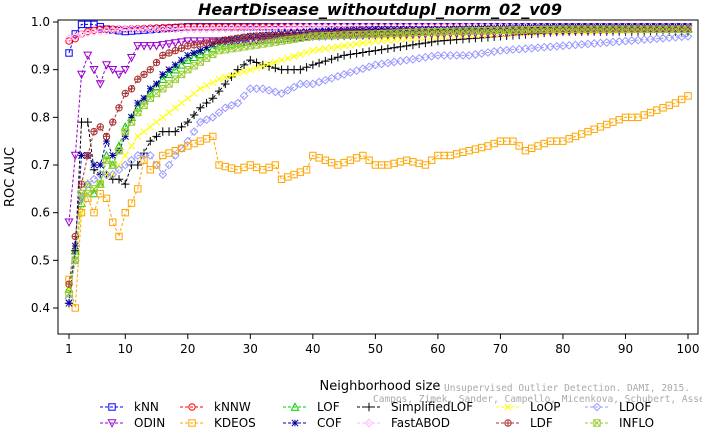  What do you see at coordinates (328, 407) in the screenshot?
I see `legend-label: LOF` at bounding box center [328, 407].